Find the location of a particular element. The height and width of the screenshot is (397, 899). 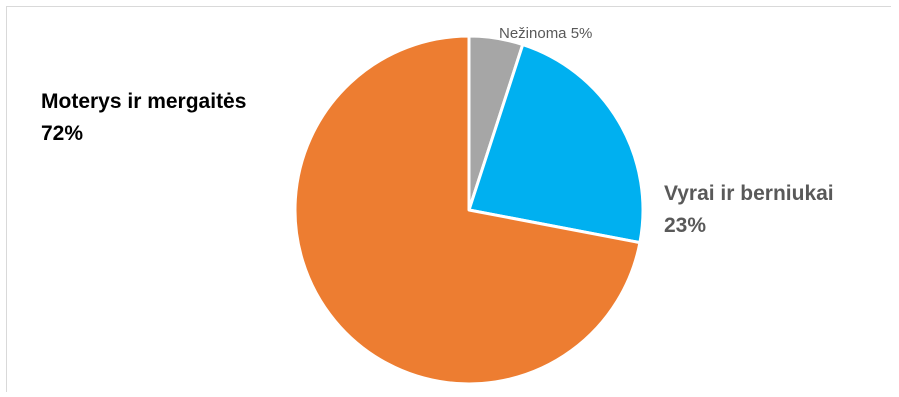

slice-label-men: Vyrai ir berniukai 23% is located at coordinates (751, 209).